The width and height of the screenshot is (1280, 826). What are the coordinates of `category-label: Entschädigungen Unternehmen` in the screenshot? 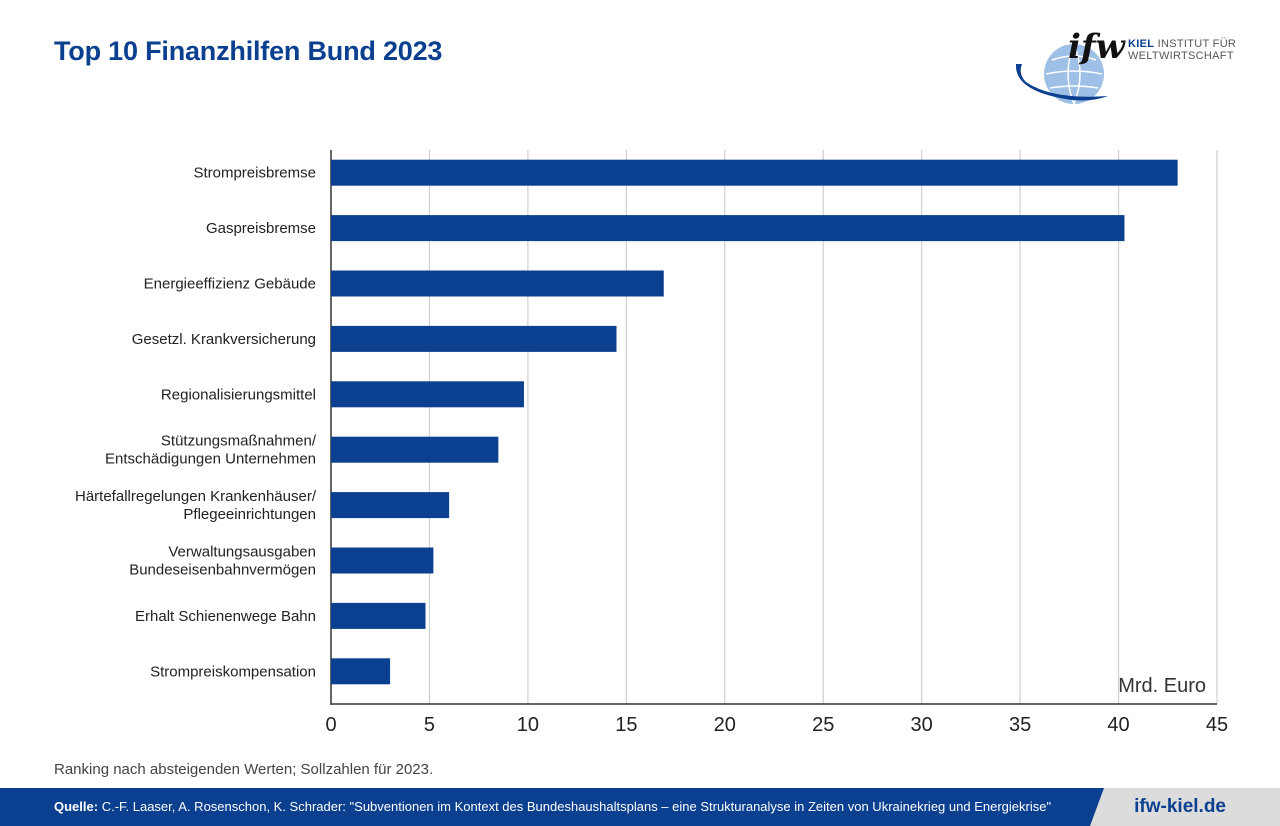 It's located at (210, 459).